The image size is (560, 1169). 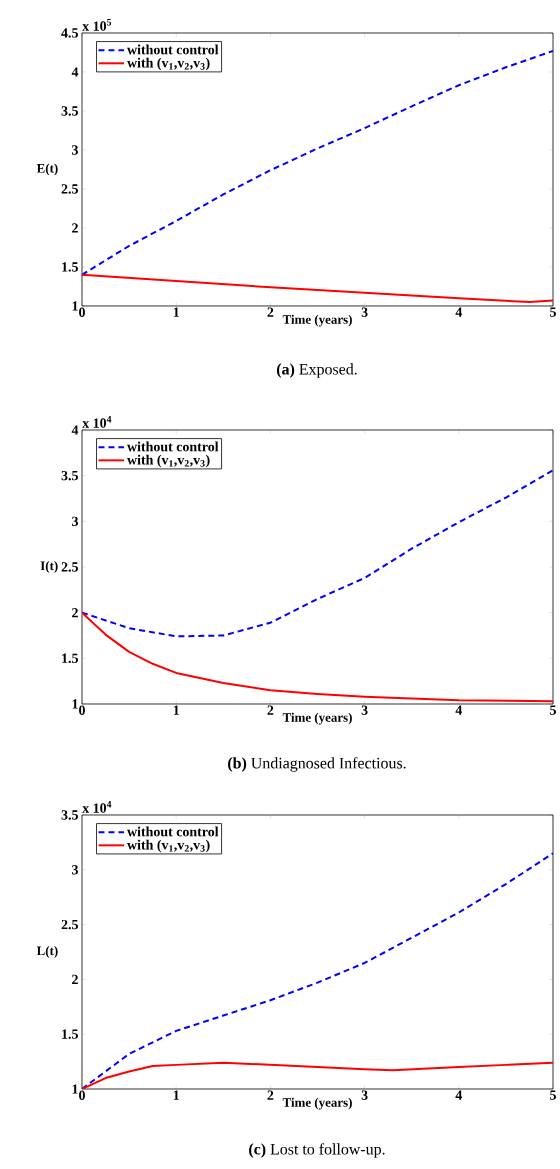 What do you see at coordinates (317, 370) in the screenshot?
I see `text: (a) Exposed.` at bounding box center [317, 370].